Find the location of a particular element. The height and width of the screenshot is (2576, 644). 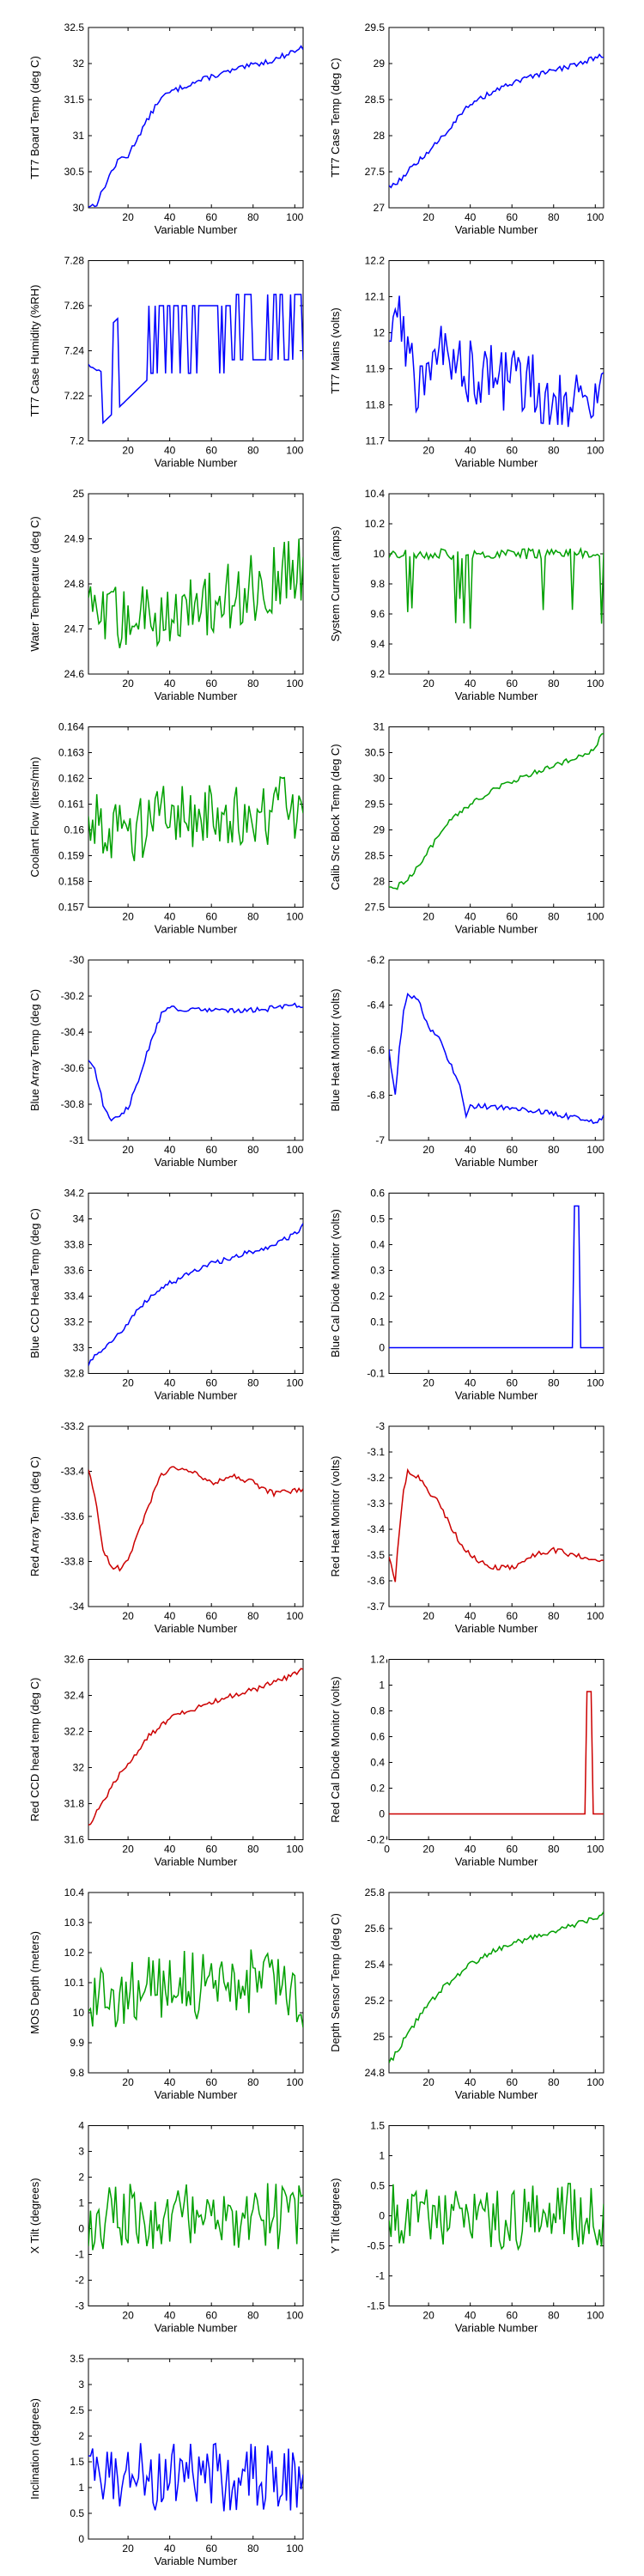

y-tick-label: 0.158 is located at coordinates (71, 882).